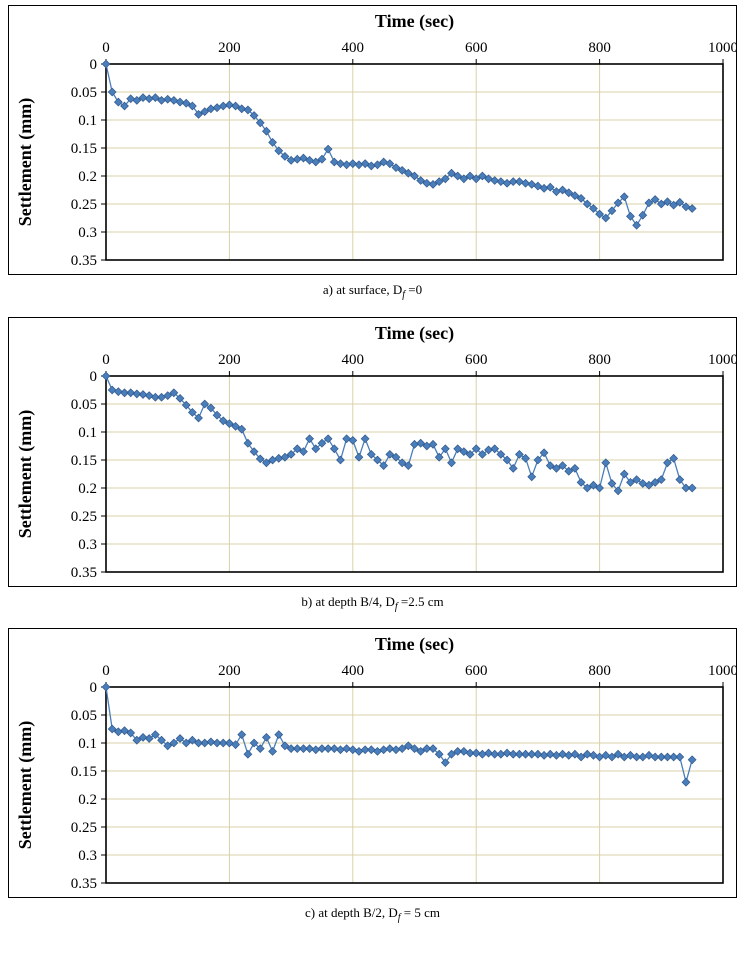  I want to click on caption-text: b) at depth B/4, D, so click(348, 601).